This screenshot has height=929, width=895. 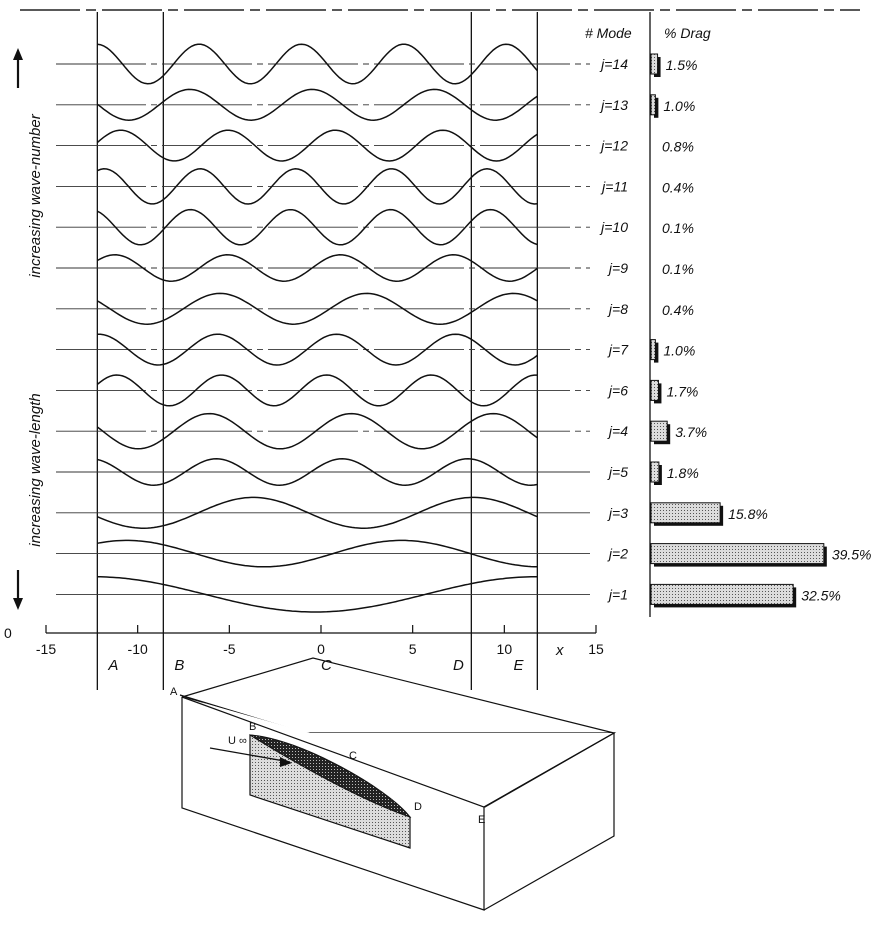 What do you see at coordinates (682, 65) in the screenshot?
I see `drag-value-label: 1.5%` at bounding box center [682, 65].